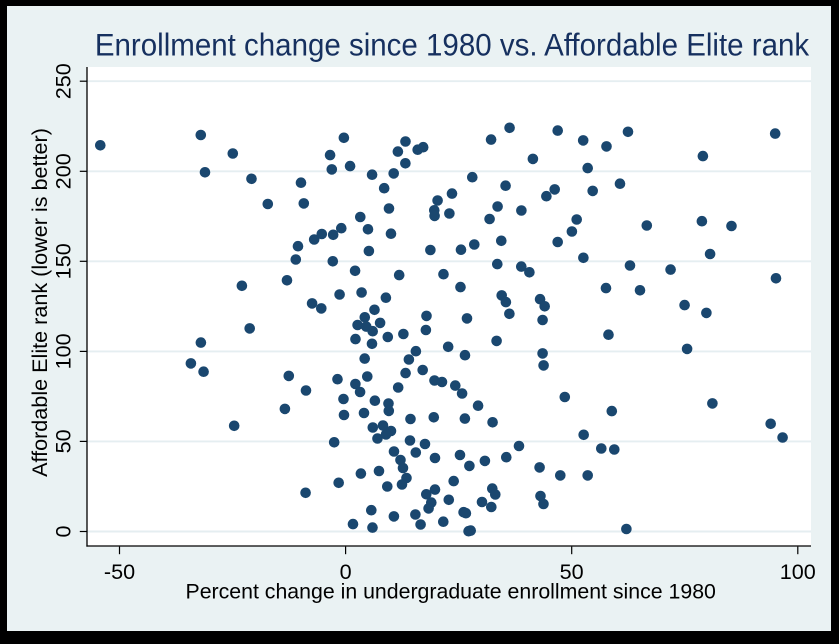  What do you see at coordinates (63, 261) in the screenshot?
I see `svg-text: 150` at bounding box center [63, 261].